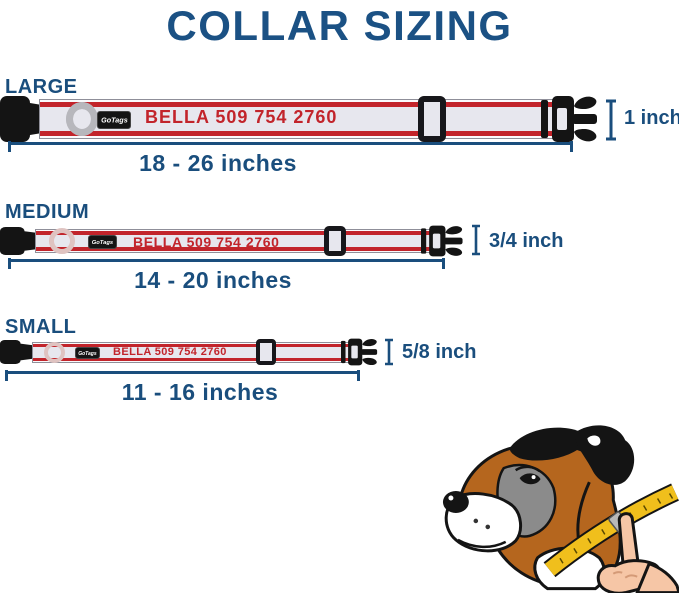 This screenshot has height=593, width=679. I want to click on size-label-large: LARGE, so click(41, 87).